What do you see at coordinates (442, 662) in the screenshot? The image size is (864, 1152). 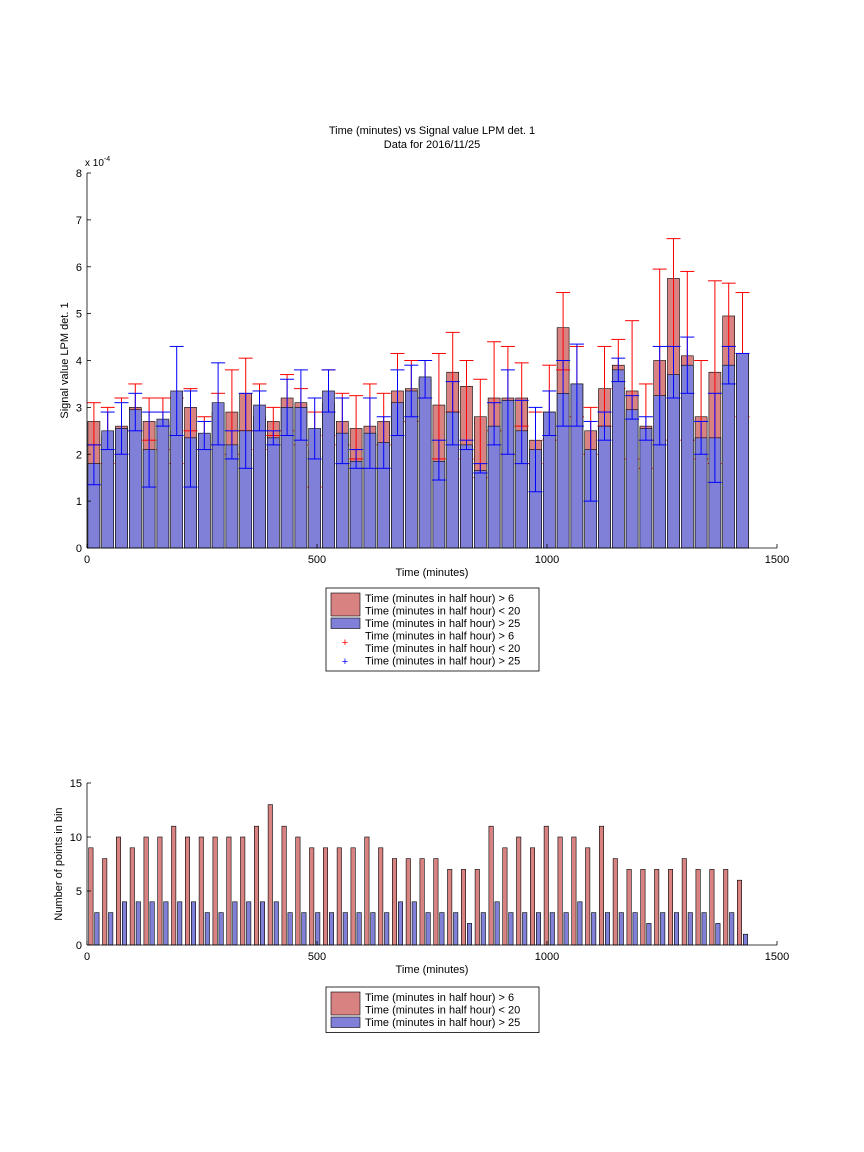 I see `legend-entry-label: Time (minutes in half hour) > 25` at bounding box center [442, 662].